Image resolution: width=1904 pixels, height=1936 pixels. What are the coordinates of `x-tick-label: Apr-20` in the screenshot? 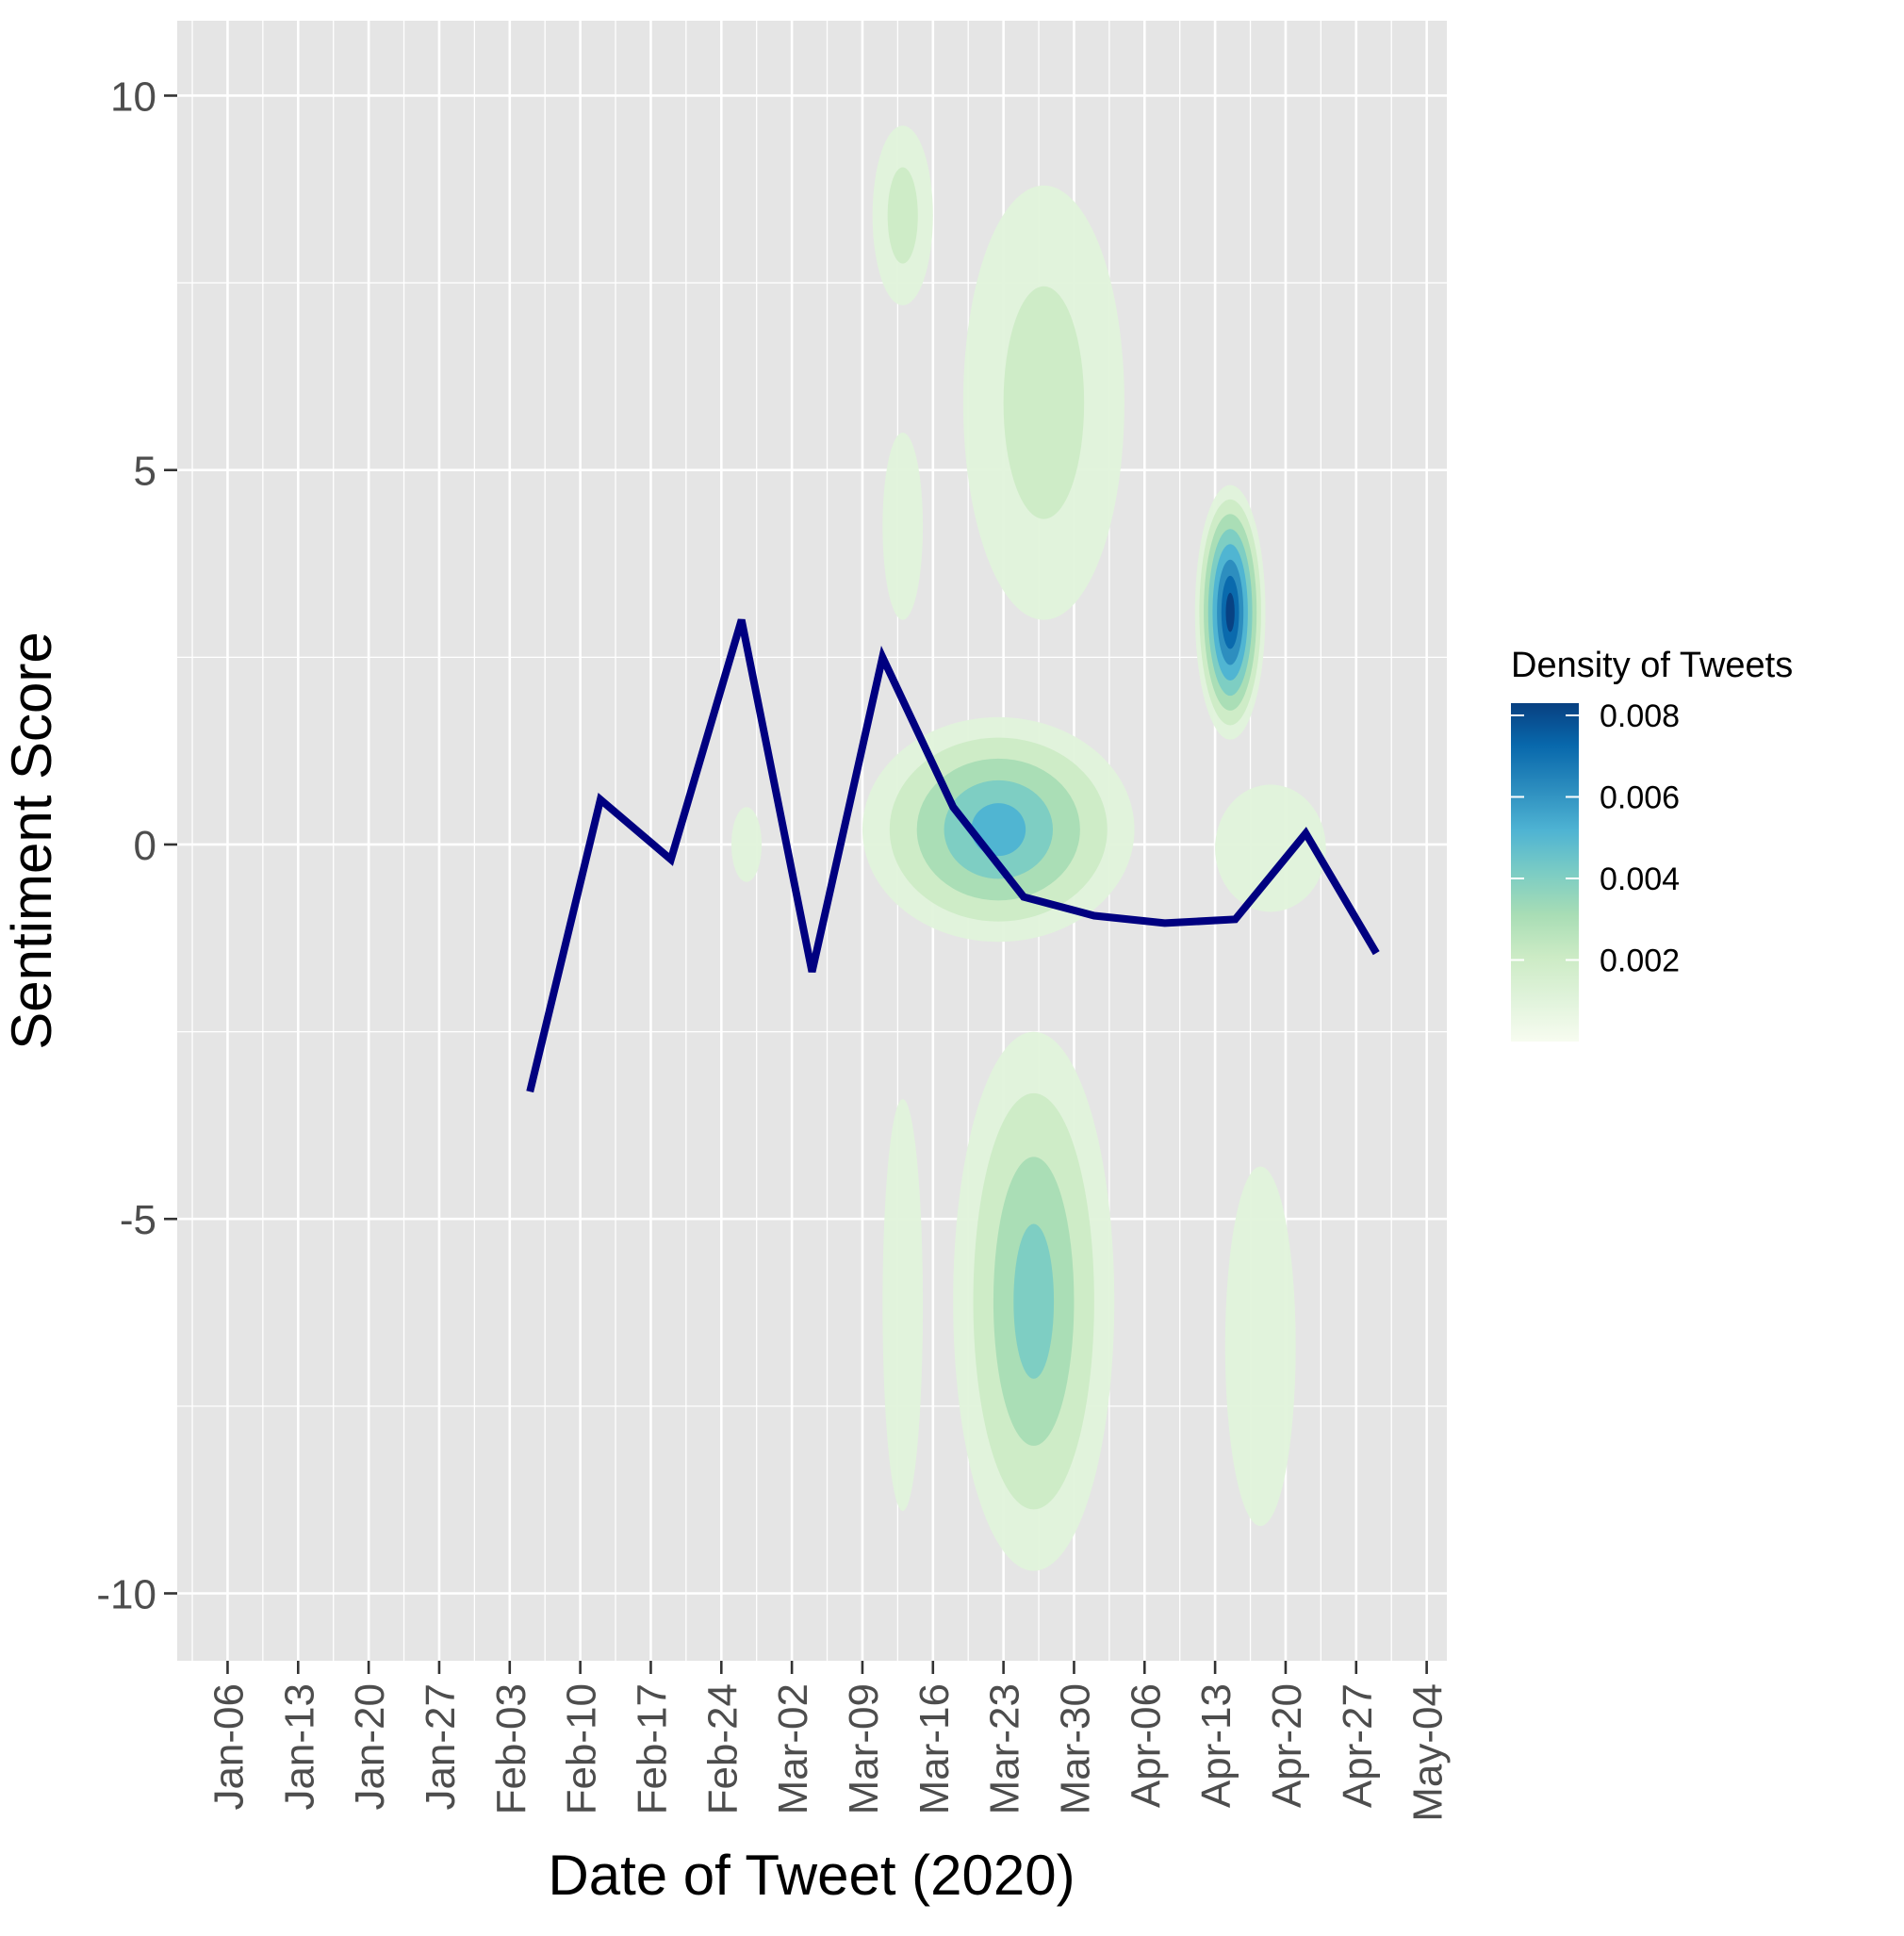 It's located at (1287, 1745).